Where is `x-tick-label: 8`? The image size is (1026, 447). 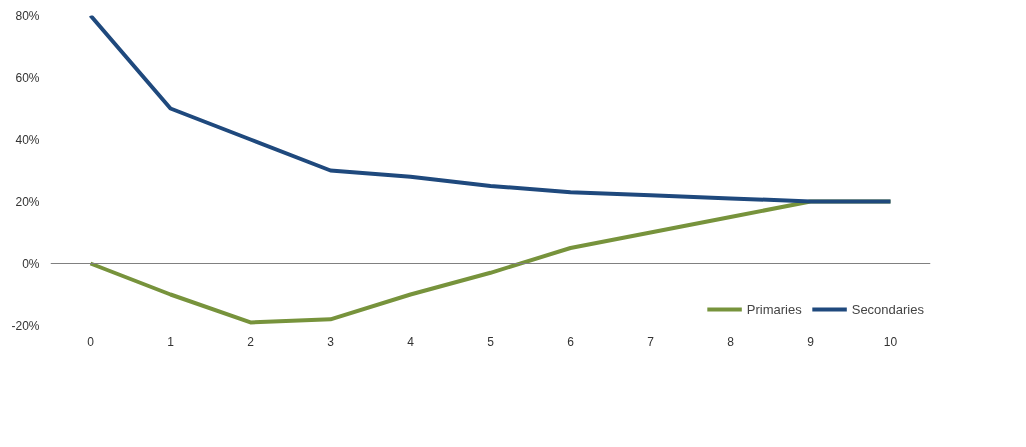
x-tick-label: 8 is located at coordinates (731, 341).